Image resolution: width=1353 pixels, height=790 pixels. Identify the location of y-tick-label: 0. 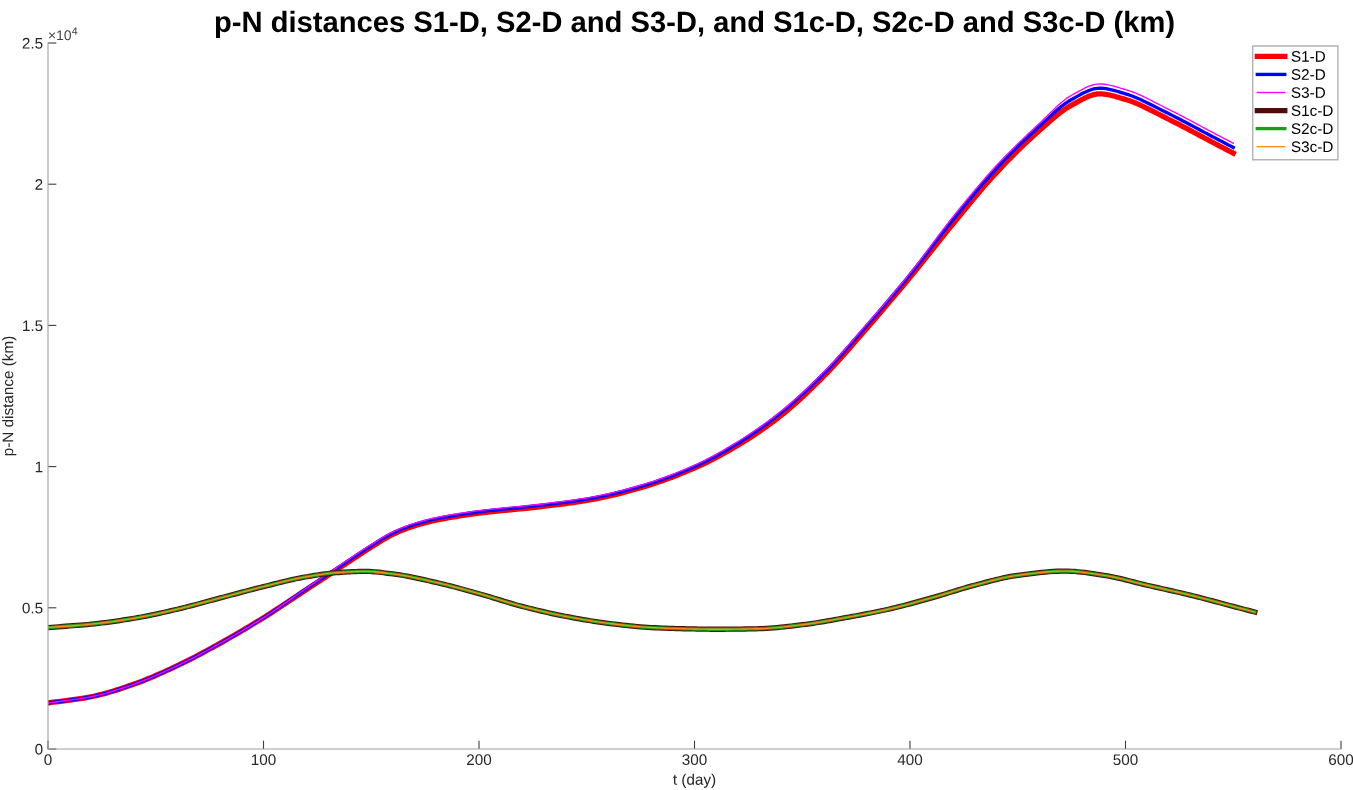
(39, 749).